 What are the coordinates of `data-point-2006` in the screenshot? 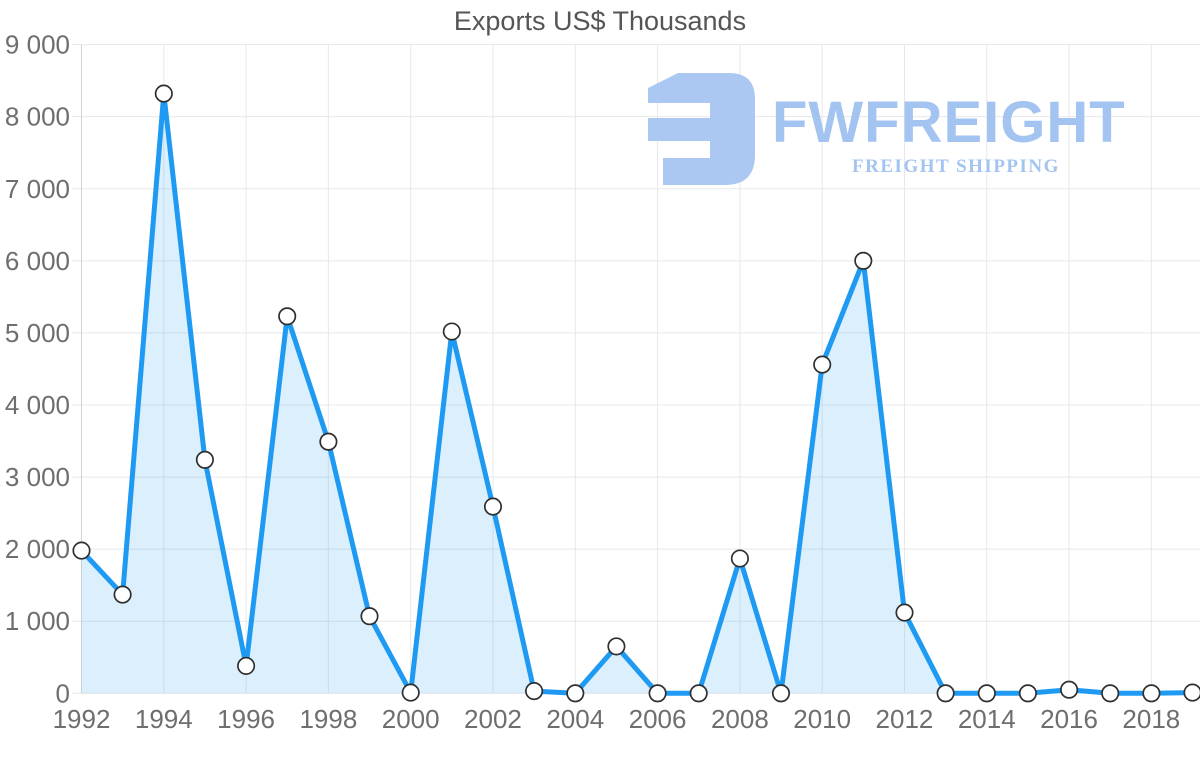 It's located at (657, 693).